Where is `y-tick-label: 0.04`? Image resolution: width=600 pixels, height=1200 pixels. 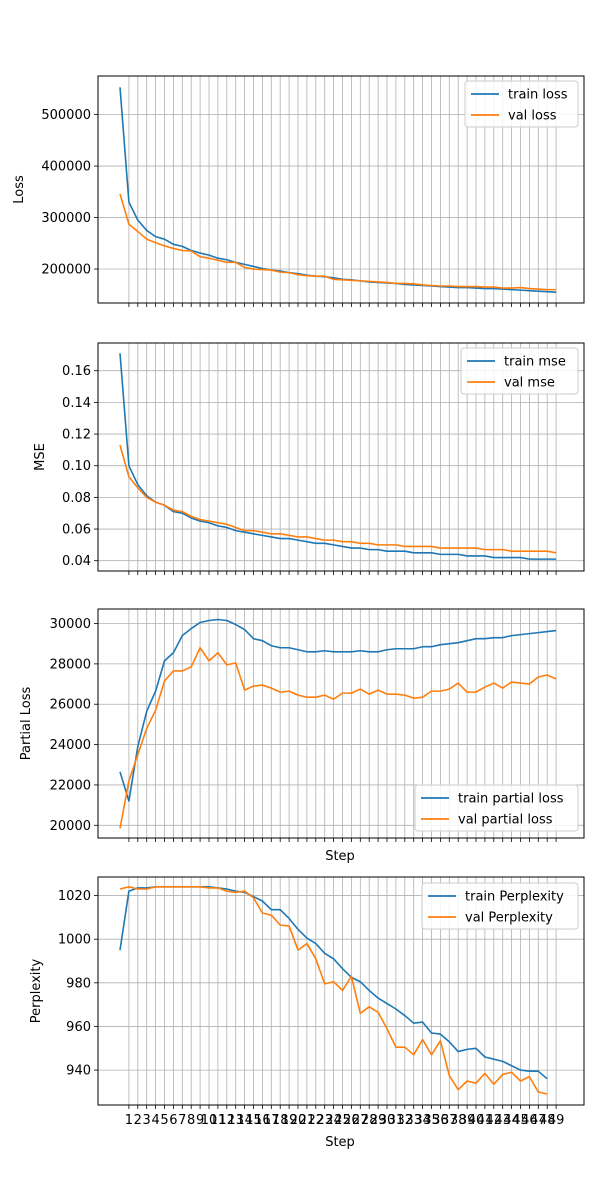
y-tick-label: 0.04 is located at coordinates (76, 561).